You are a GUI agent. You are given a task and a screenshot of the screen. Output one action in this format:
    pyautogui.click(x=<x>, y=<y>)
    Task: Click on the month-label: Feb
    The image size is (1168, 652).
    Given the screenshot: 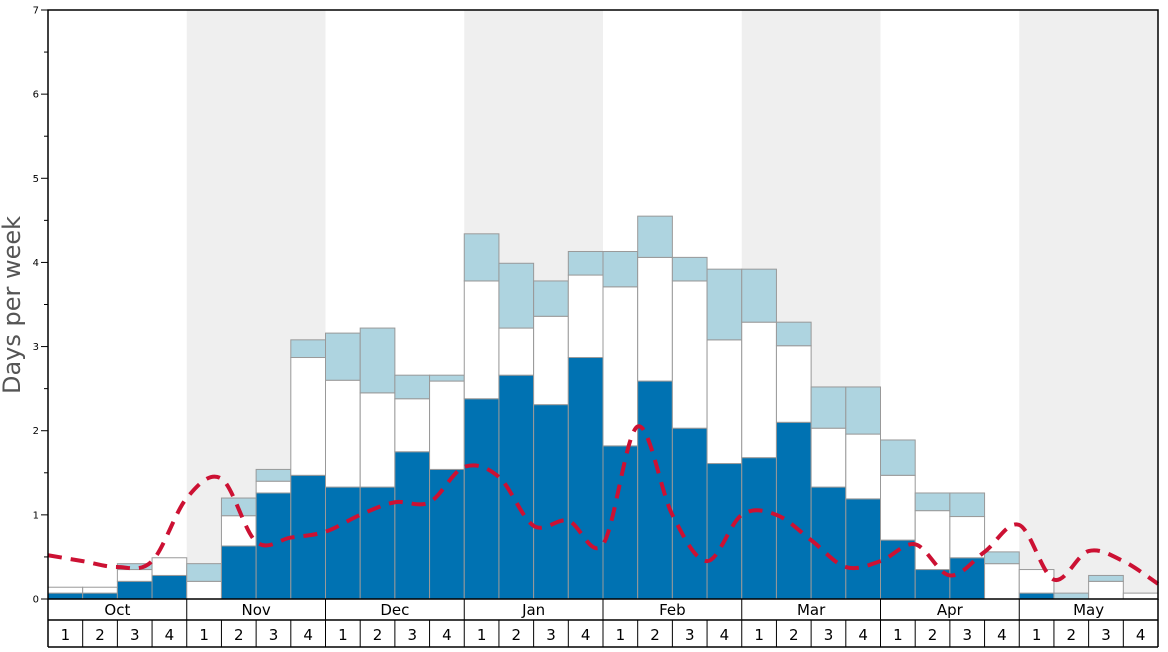 What is the action you would take?
    pyautogui.click(x=672, y=610)
    